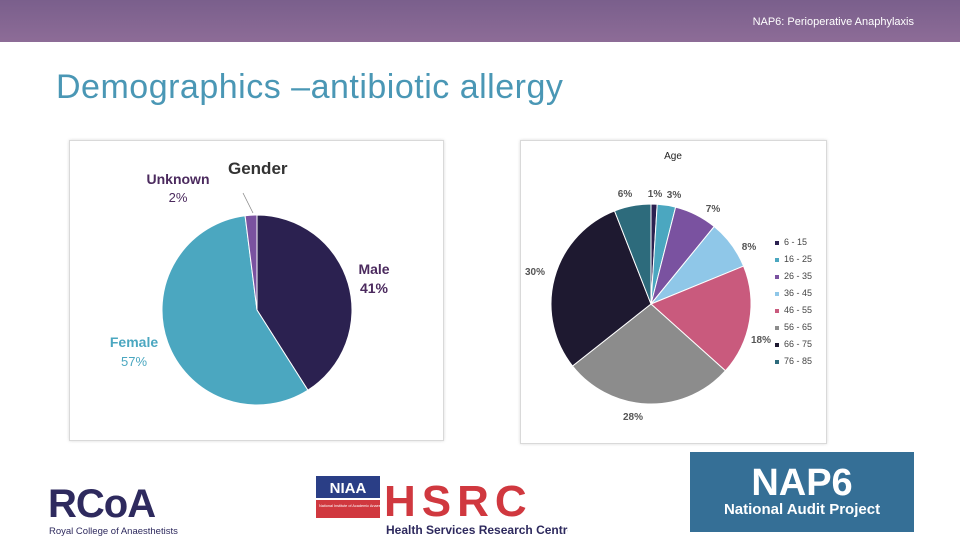 This screenshot has width=960, height=545. I want to click on gender-pie-chart: Gender Unknown 2% Male 41% Female 57%, so click(250, 282).